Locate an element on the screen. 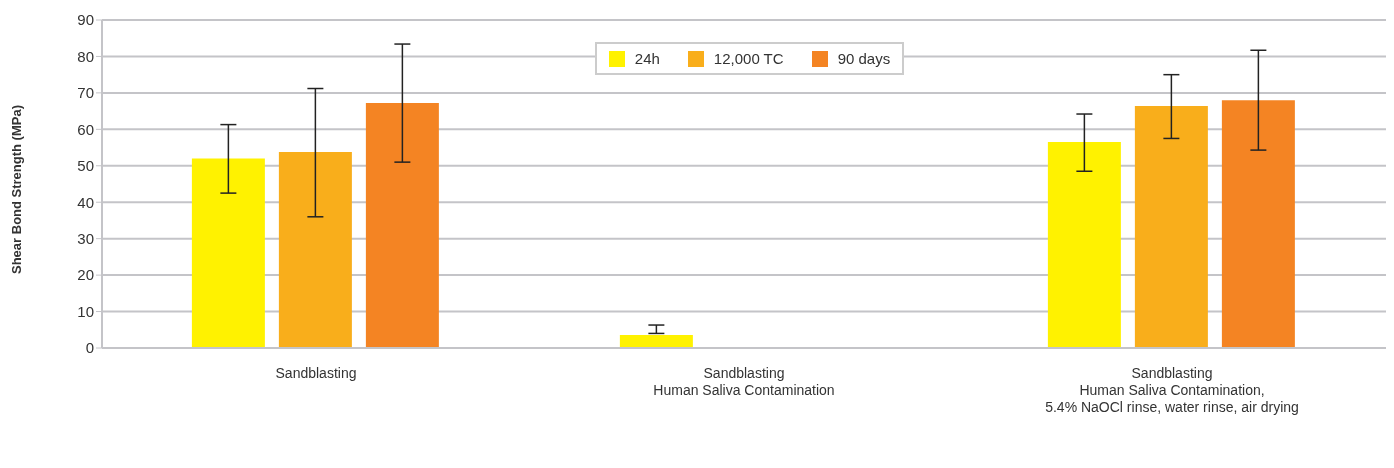 Image resolution: width=1394 pixels, height=468 pixels. y-tick-label: 80 is located at coordinates (85, 56).